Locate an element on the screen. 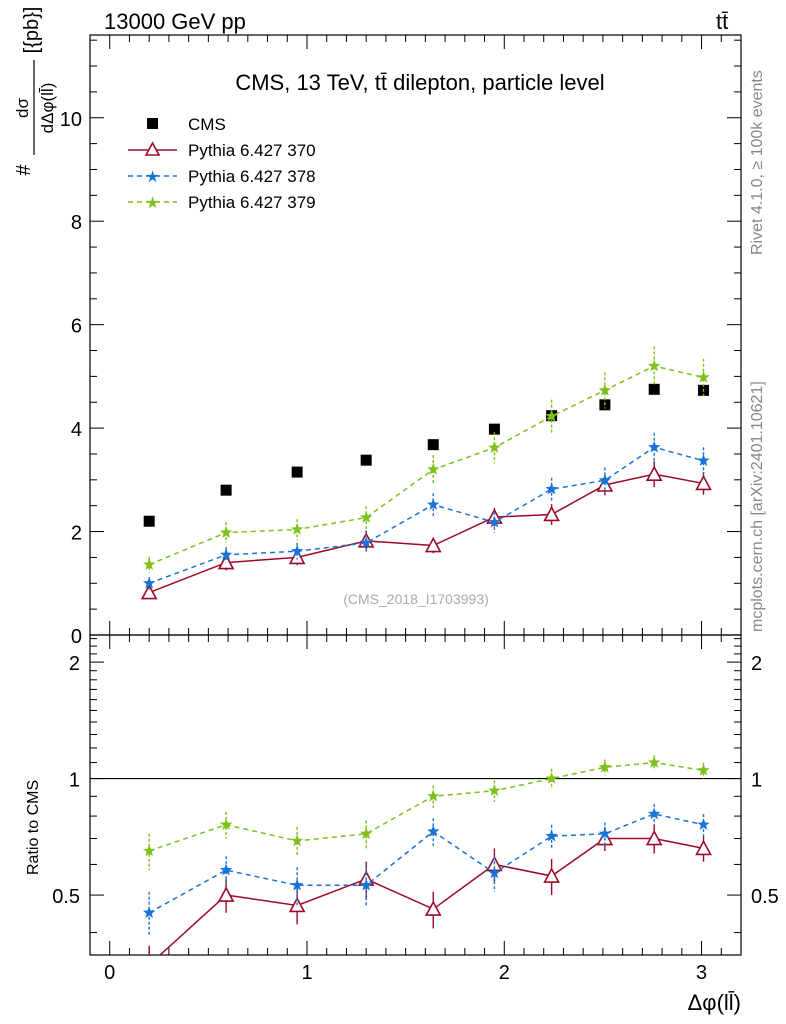 The height and width of the screenshot is (1024, 786). xtick-label: 1 is located at coordinates (306, 973).